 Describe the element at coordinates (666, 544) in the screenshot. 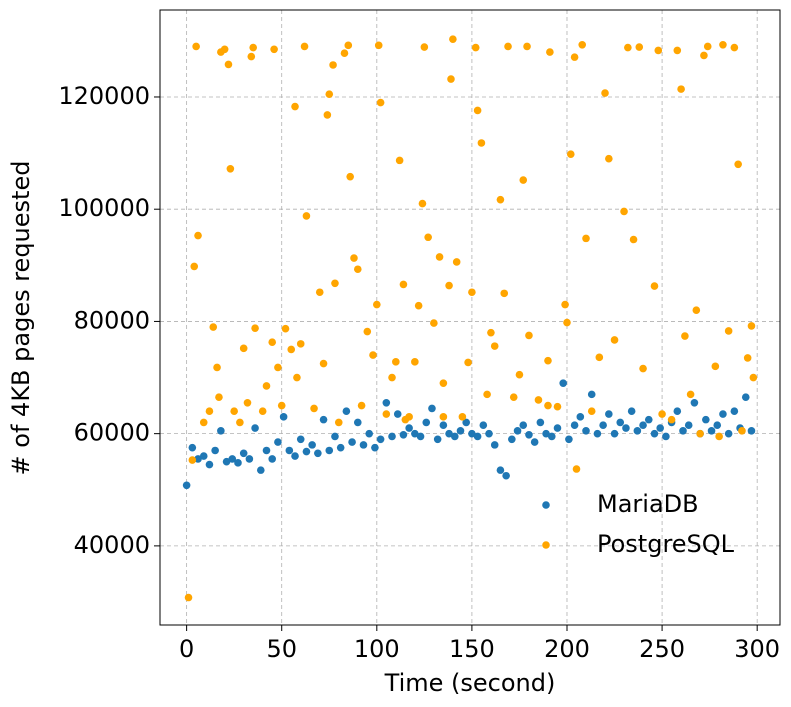

I see `legend-label: PostgreSQL` at that location.